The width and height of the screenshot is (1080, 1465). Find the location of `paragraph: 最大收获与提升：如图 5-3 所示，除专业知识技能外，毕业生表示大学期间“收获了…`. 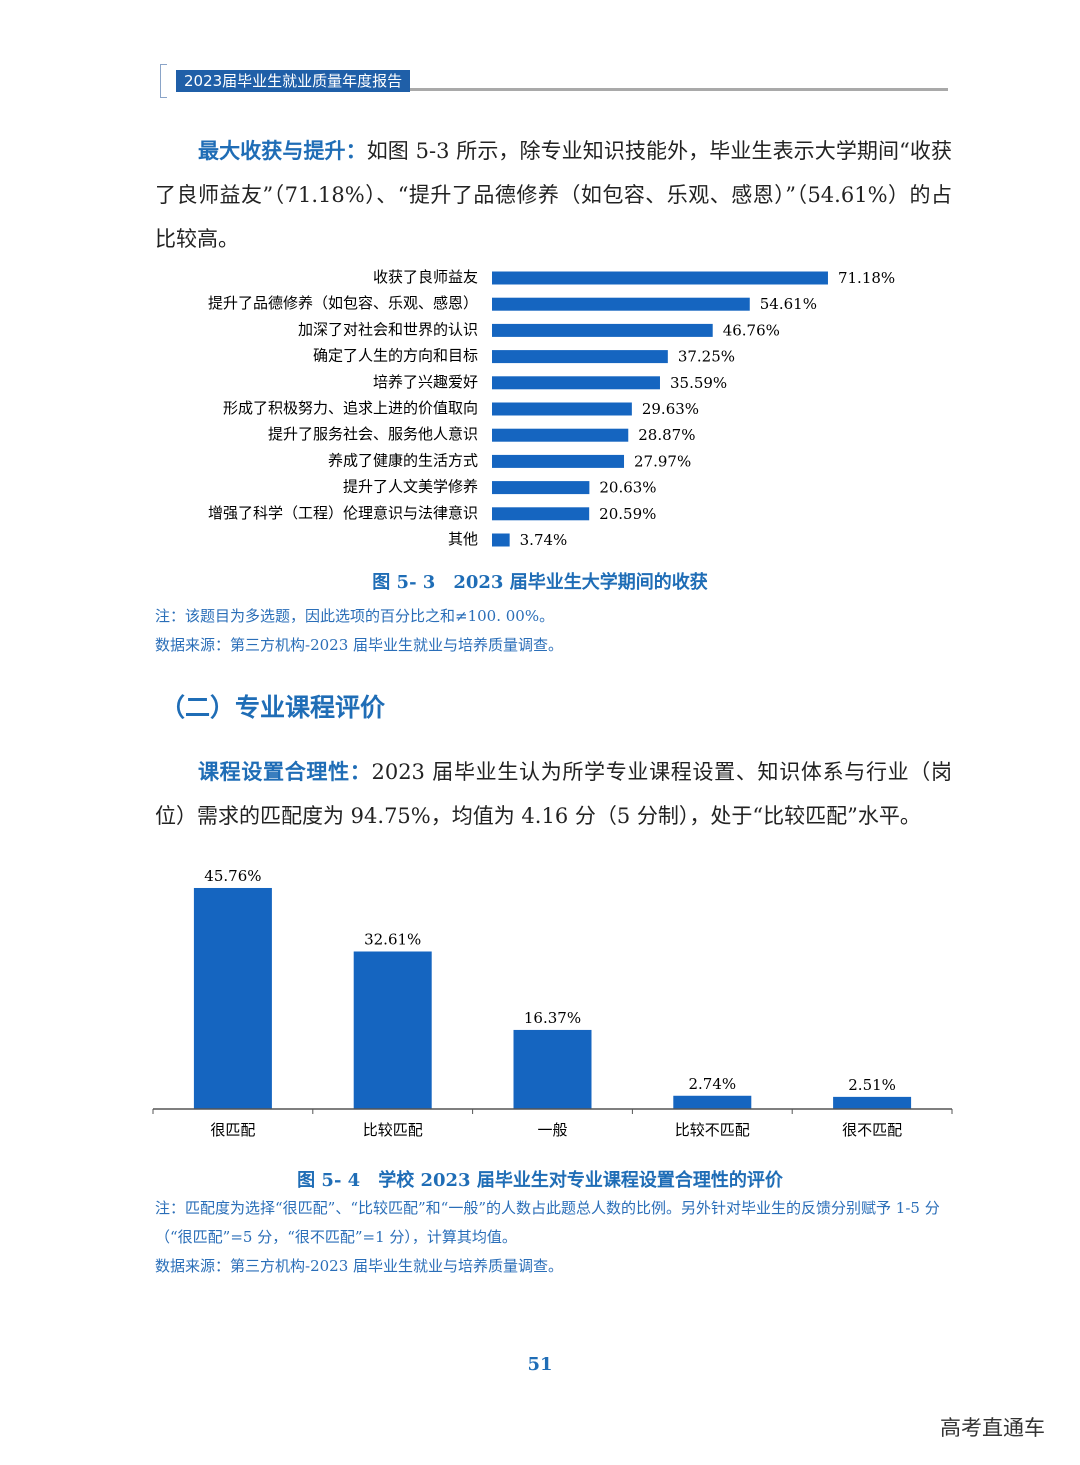

paragraph: 最大收获与提升：如图 5-3 所示，除专业知识技能外，毕业生表示大学期间“收获了… is located at coordinates (553, 195).